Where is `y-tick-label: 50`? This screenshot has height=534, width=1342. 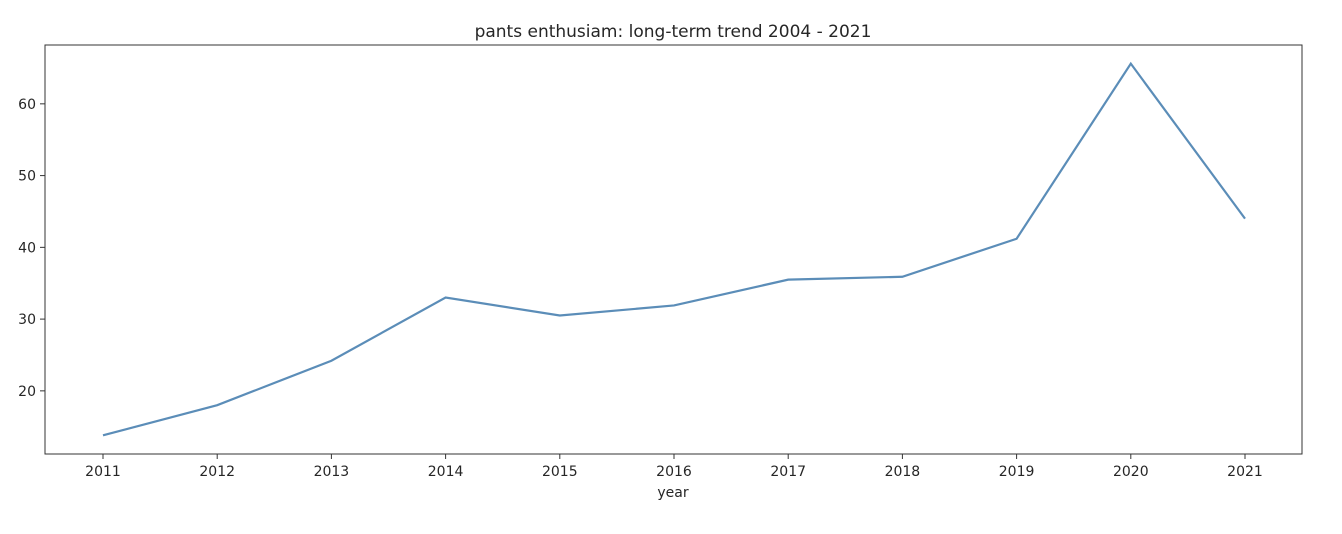 y-tick-label: 50 is located at coordinates (27, 177).